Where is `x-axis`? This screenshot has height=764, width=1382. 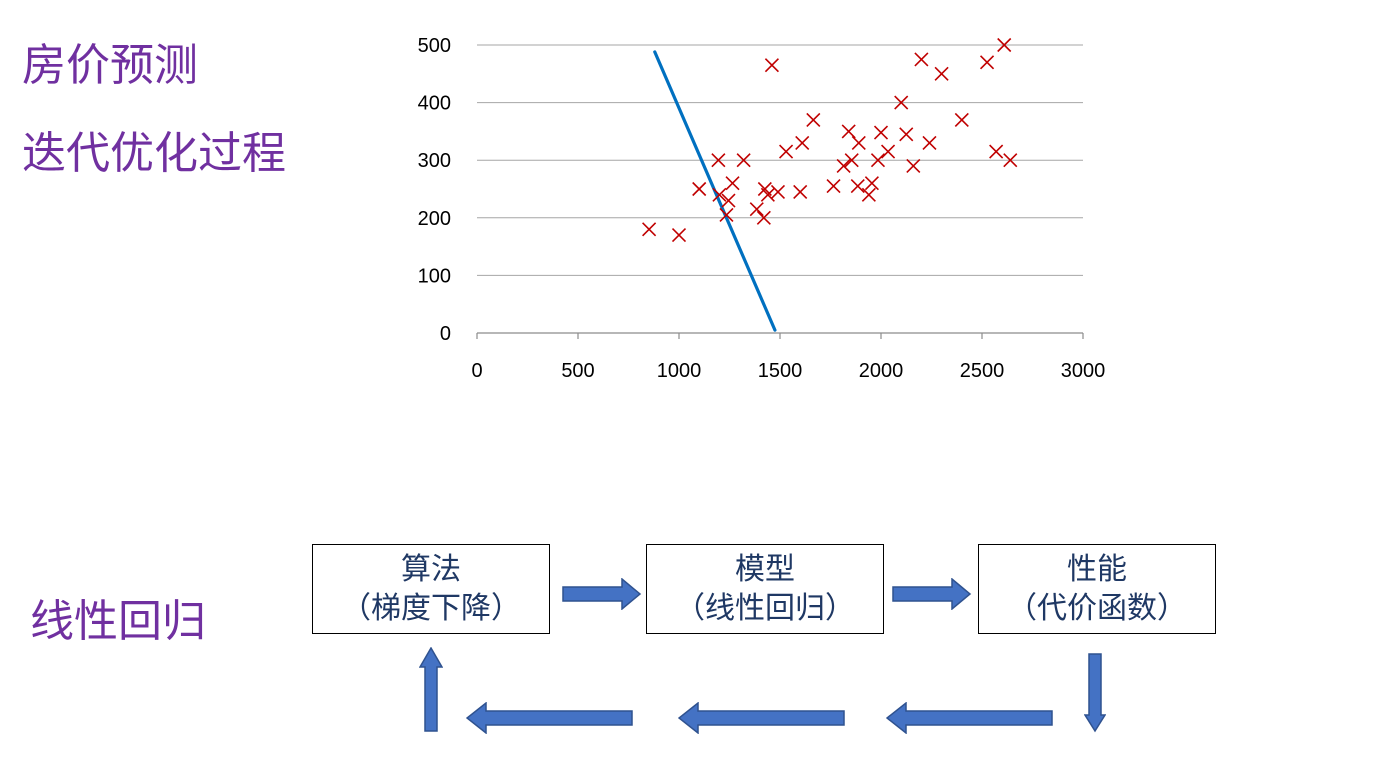 x-axis is located at coordinates (780, 335).